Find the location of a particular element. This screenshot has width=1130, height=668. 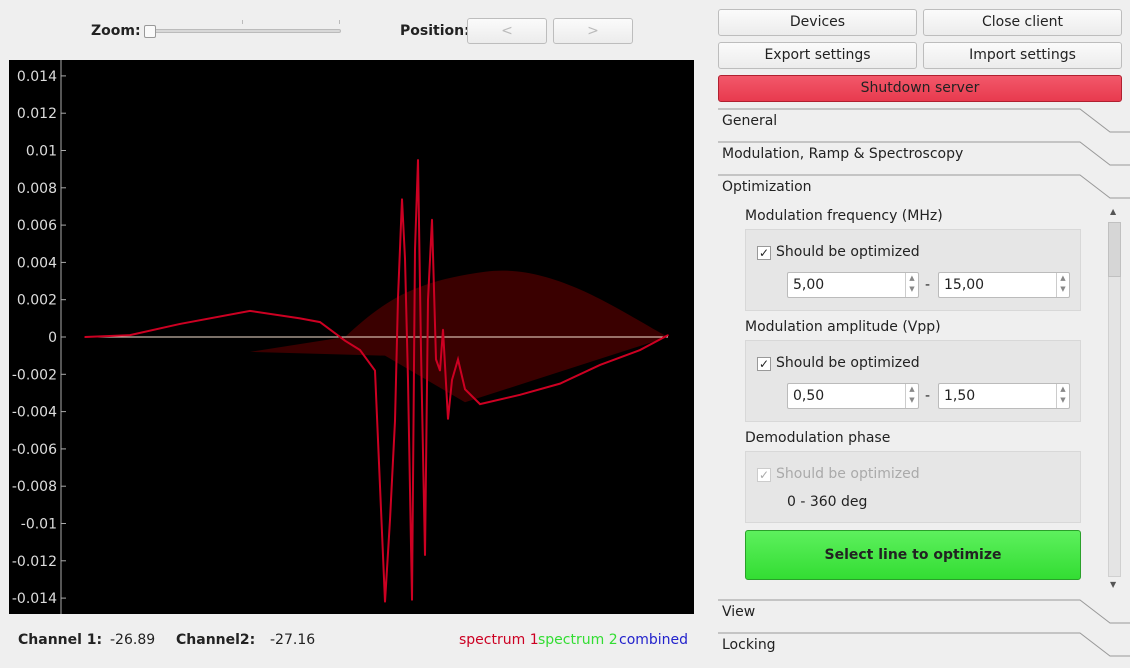

section-general-label: General is located at coordinates (750, 121).